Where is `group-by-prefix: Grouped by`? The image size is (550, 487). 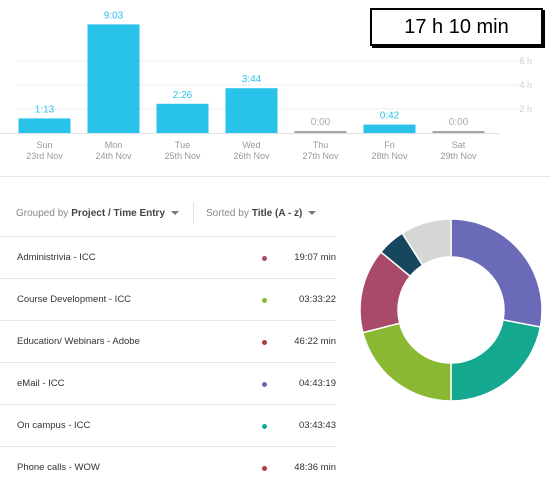
group-by-prefix: Grouped by is located at coordinates (42, 213).